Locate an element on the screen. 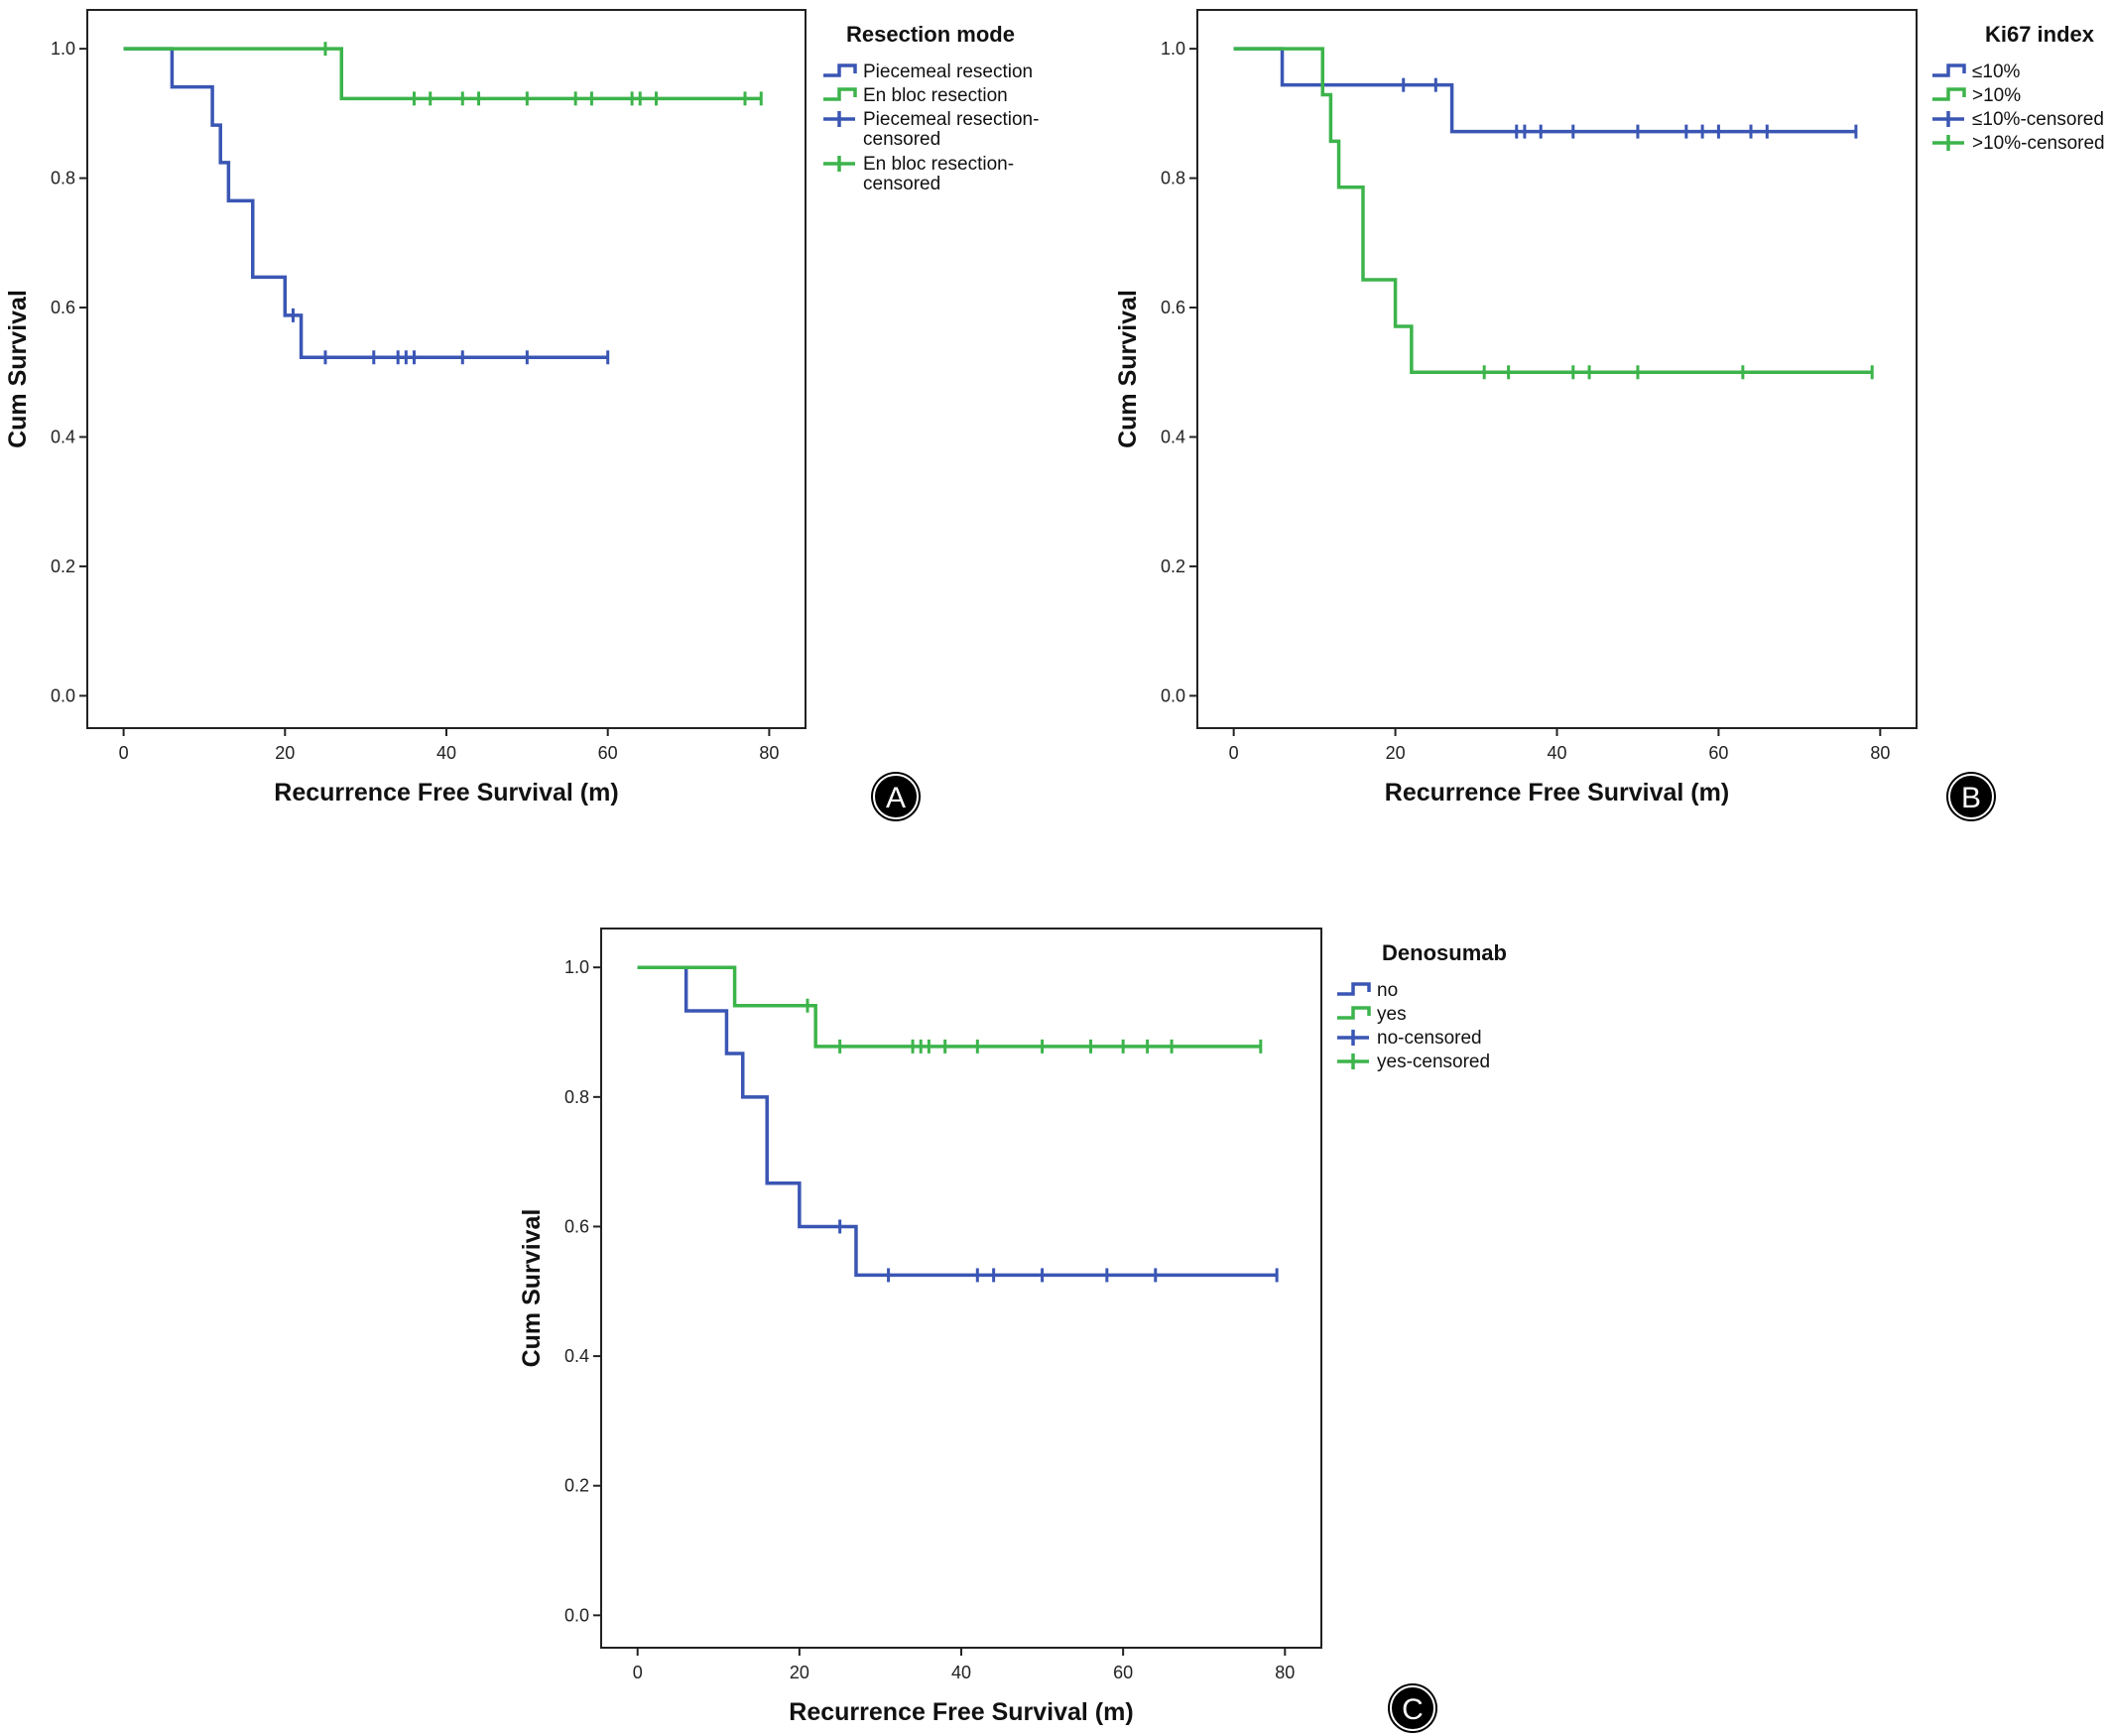 This screenshot has width=2111, height=1736. panel-badge: B is located at coordinates (1971, 796).